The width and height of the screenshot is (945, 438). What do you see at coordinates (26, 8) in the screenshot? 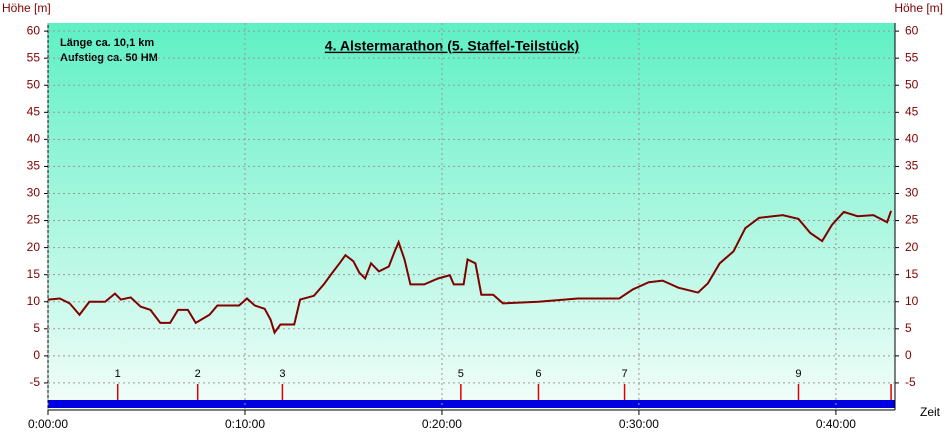
I see `y-axis-label: Höhe [m]` at bounding box center [26, 8].